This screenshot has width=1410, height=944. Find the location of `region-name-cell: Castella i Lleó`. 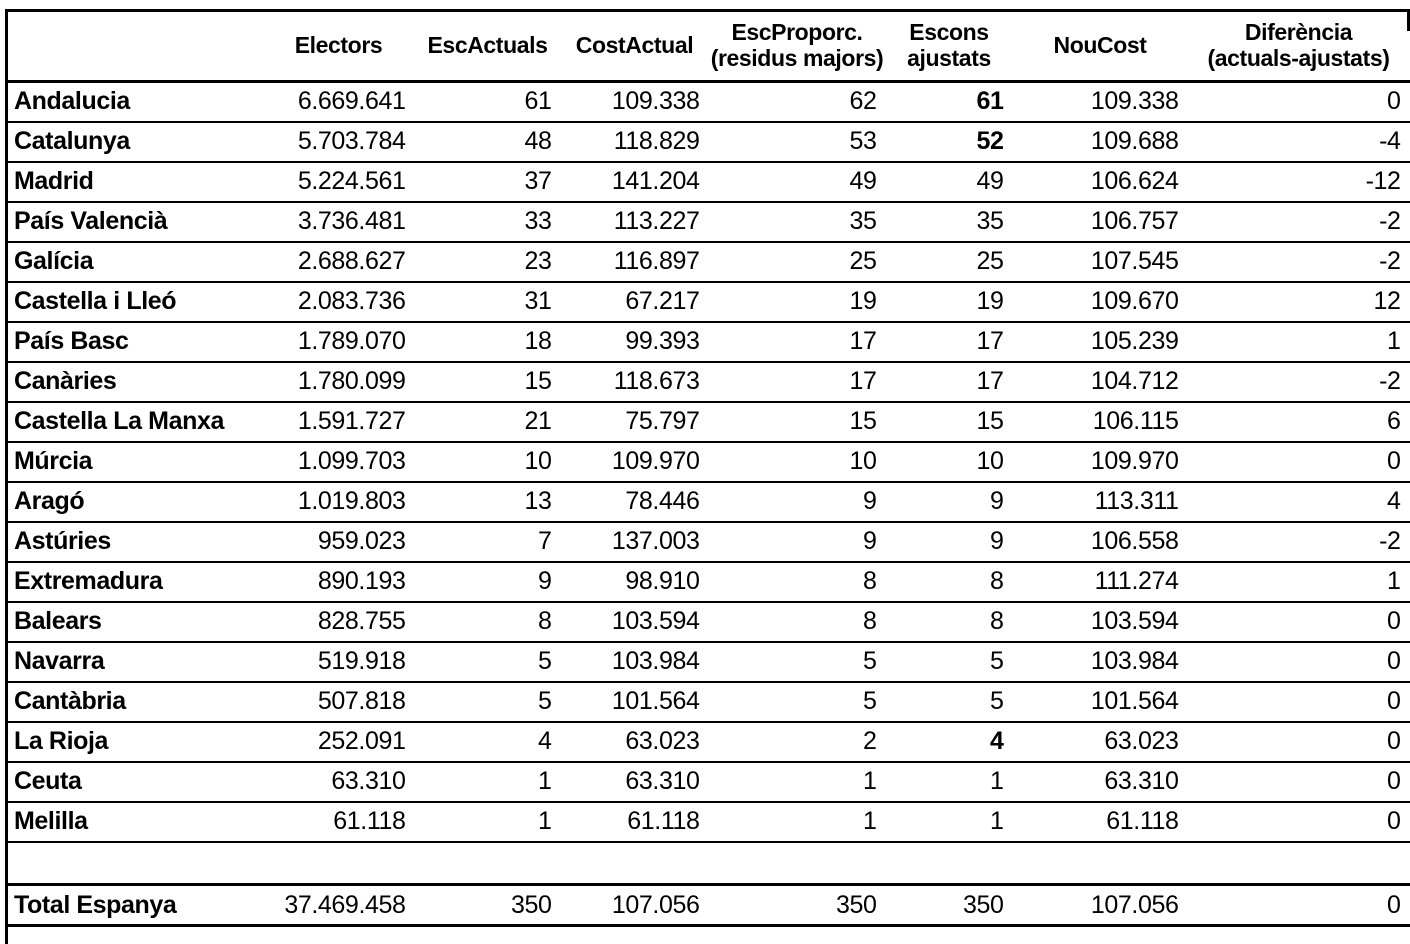

region-name-cell: Castella i Lleó is located at coordinates (134, 302).